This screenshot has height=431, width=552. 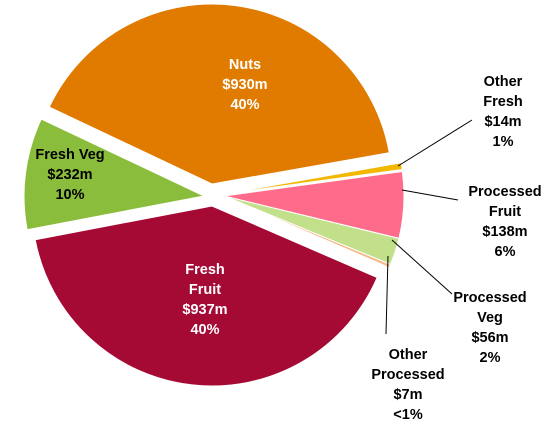 What do you see at coordinates (245, 65) in the screenshot?
I see `slice-label: Nuts` at bounding box center [245, 65].